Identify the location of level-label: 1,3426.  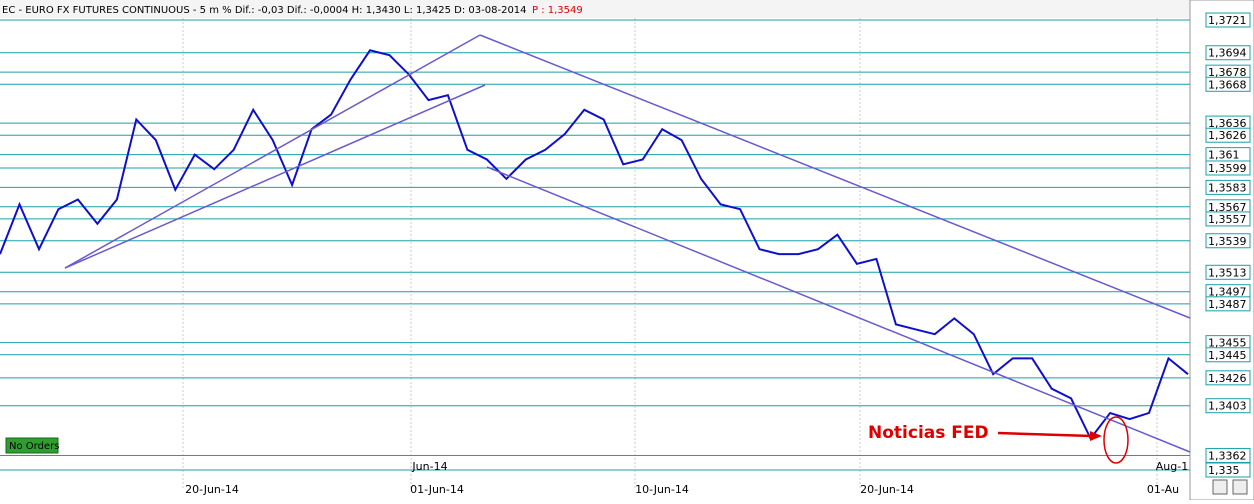
(1227, 378).